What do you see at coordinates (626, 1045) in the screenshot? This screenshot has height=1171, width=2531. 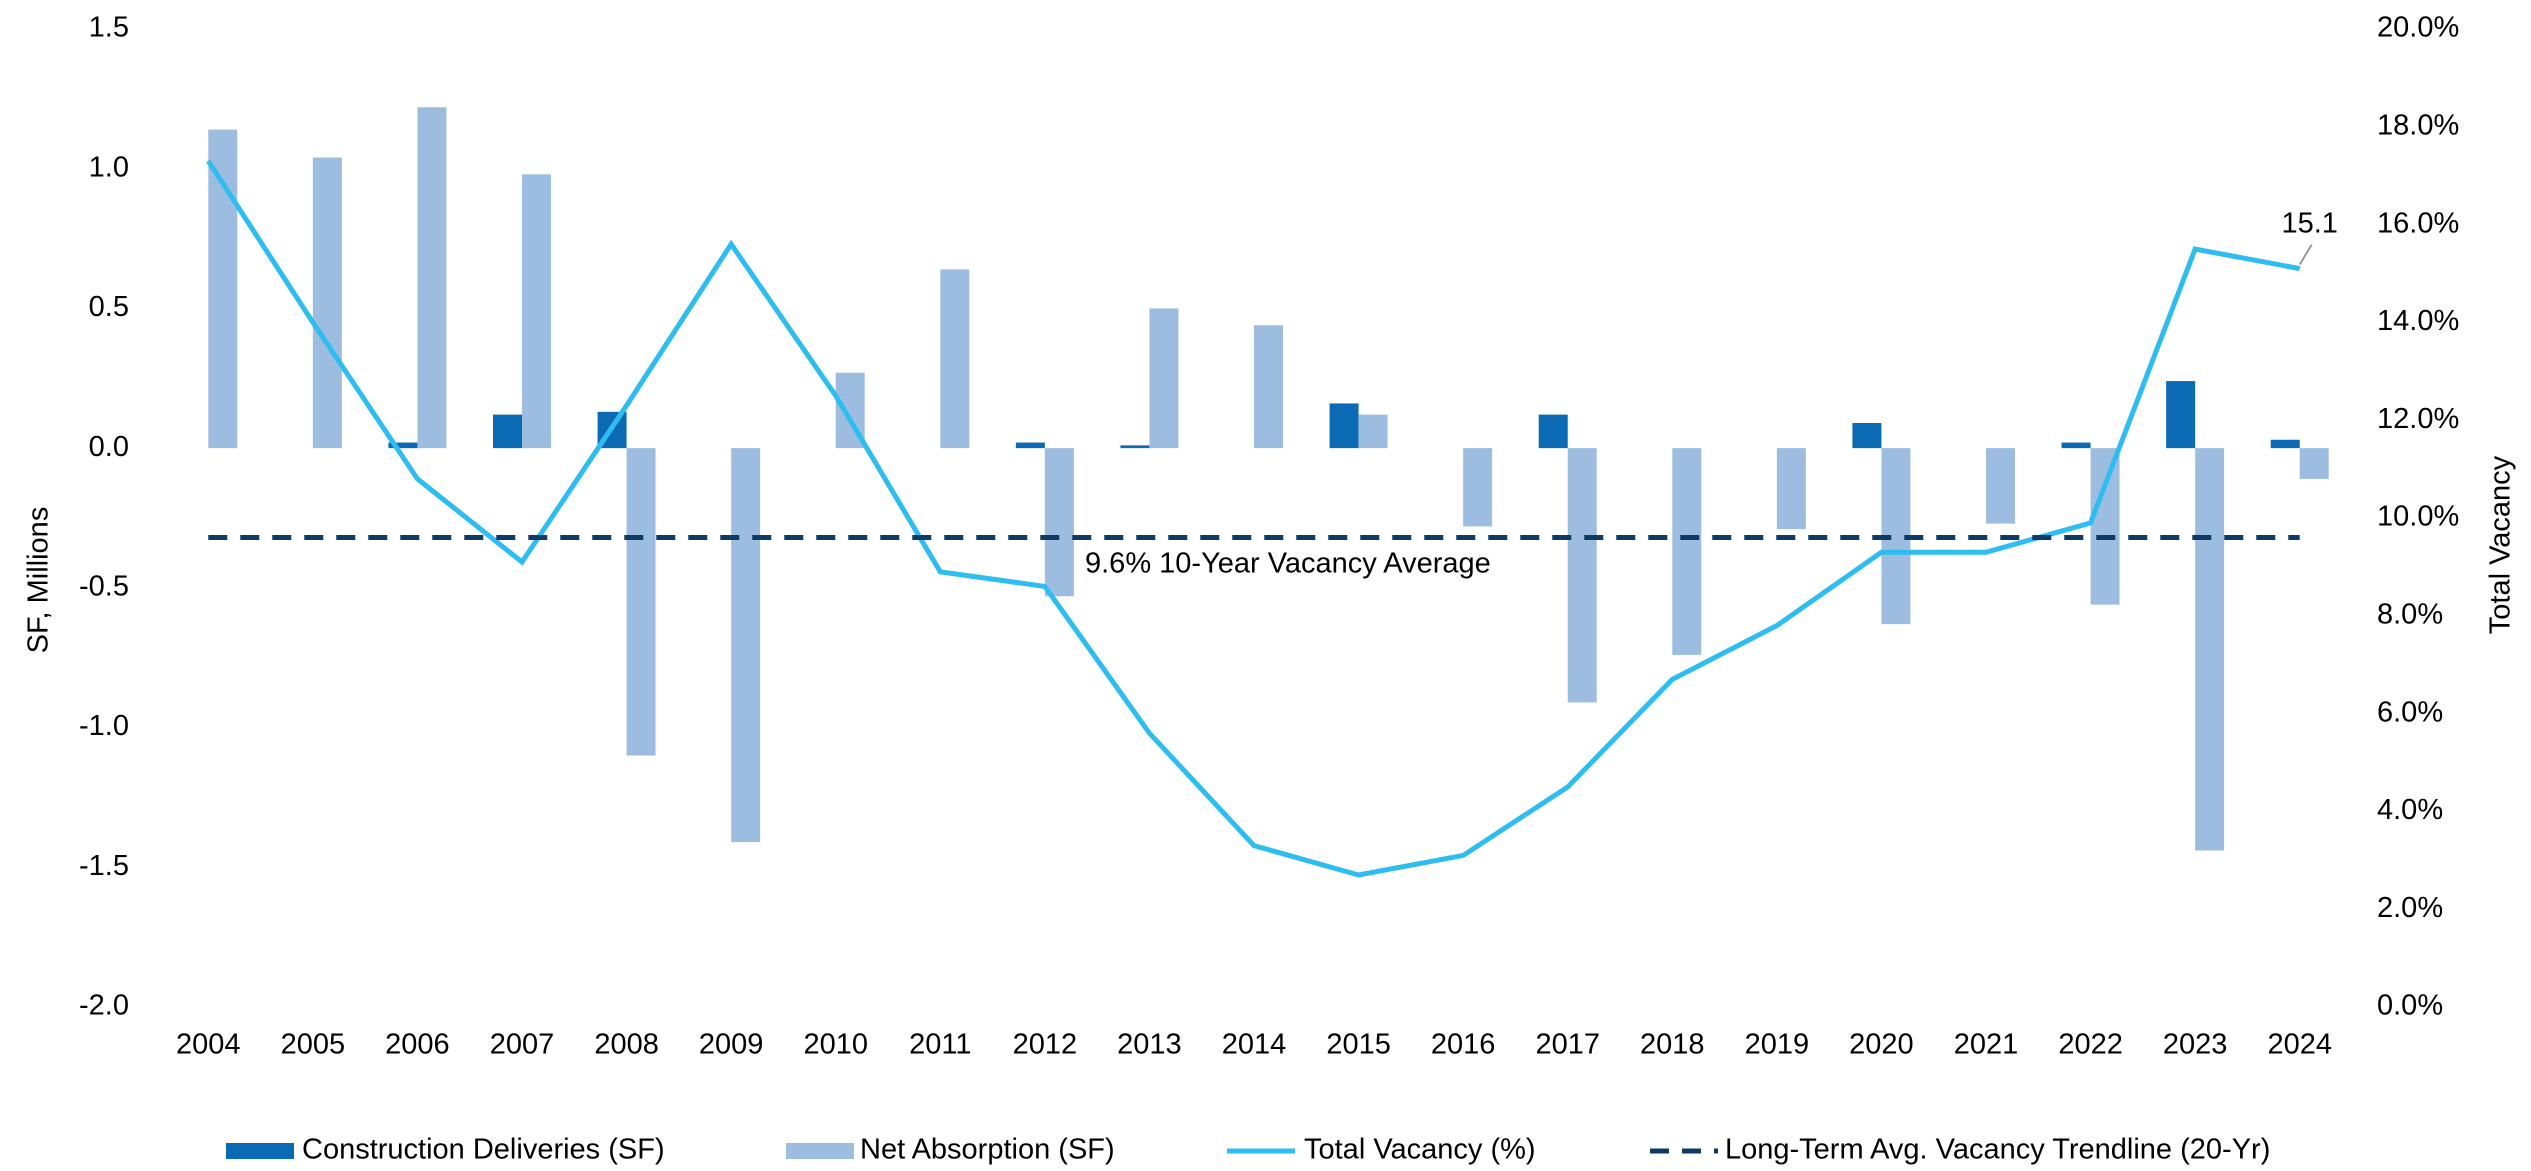 I see `x-tick-label: 2008` at bounding box center [626, 1045].